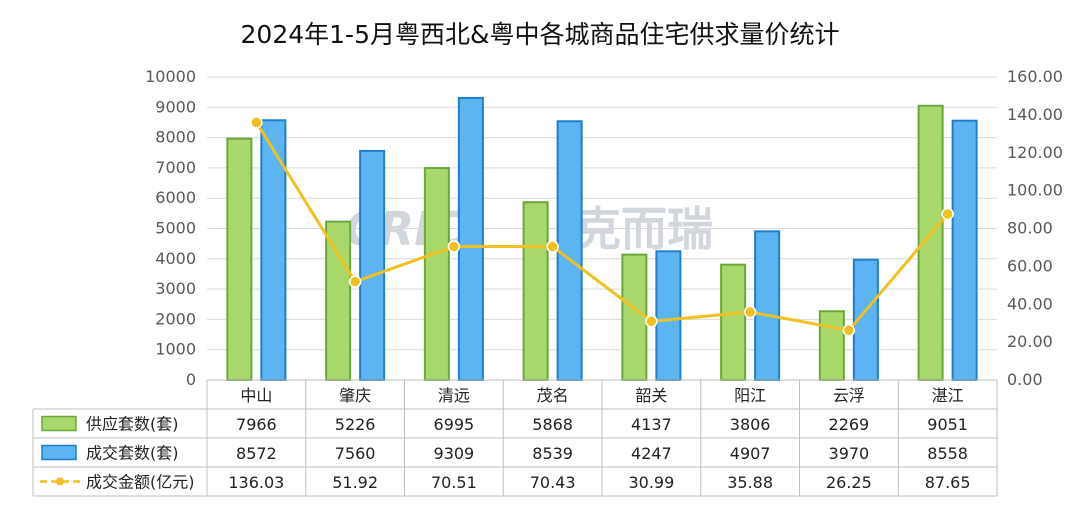 The image size is (1080, 528). What do you see at coordinates (948, 395) in the screenshot?
I see `category-label: 湛江` at bounding box center [948, 395].